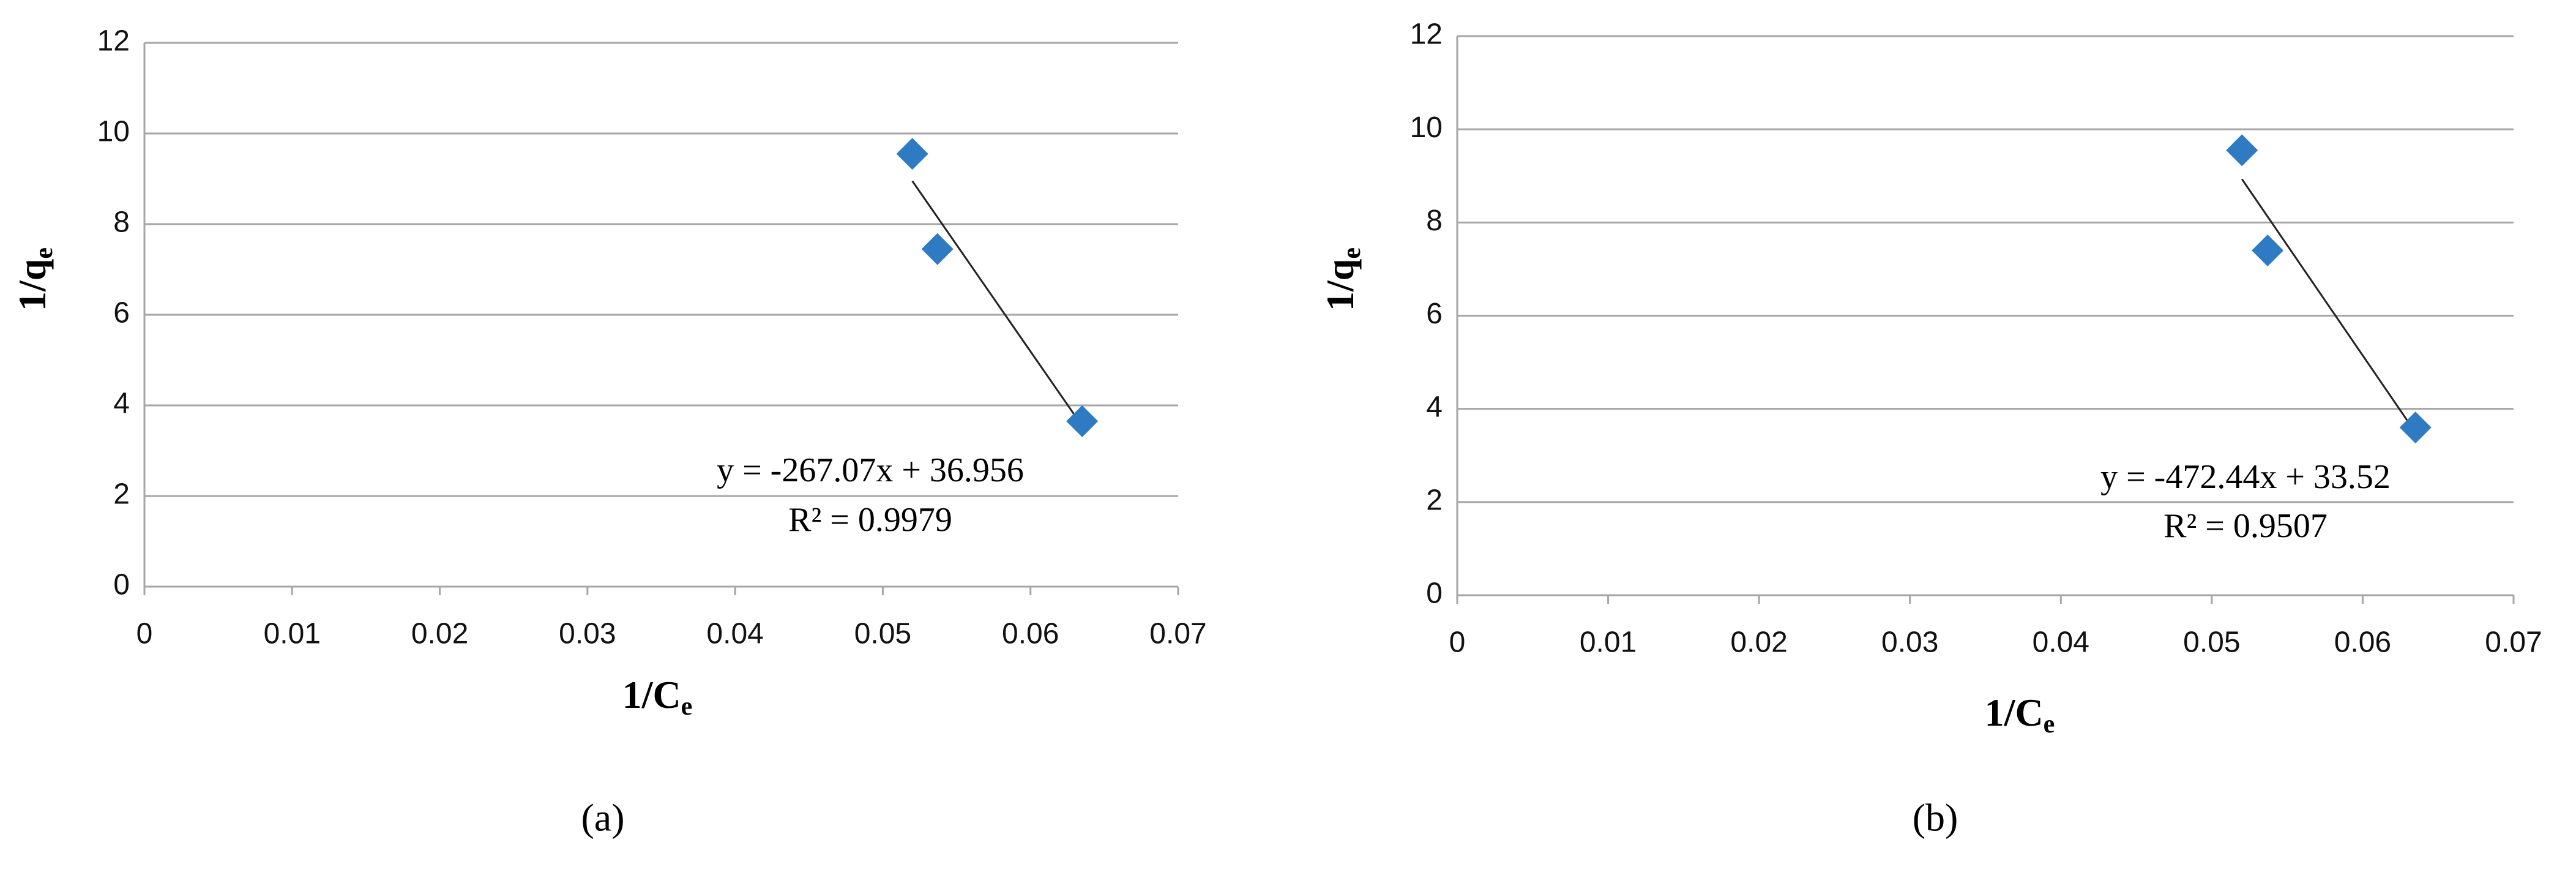  What do you see at coordinates (2245, 477) in the screenshot?
I see `annotation: y = -472.44x + 33.52` at bounding box center [2245, 477].